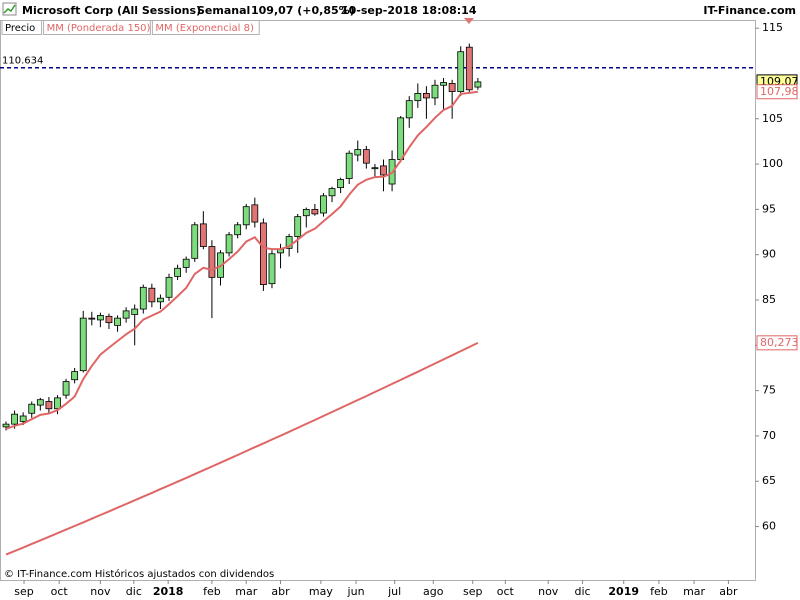 This screenshot has height=600, width=800. Describe the element at coordinates (772, 27) in the screenshot. I see `y-tick-label: 115` at that location.